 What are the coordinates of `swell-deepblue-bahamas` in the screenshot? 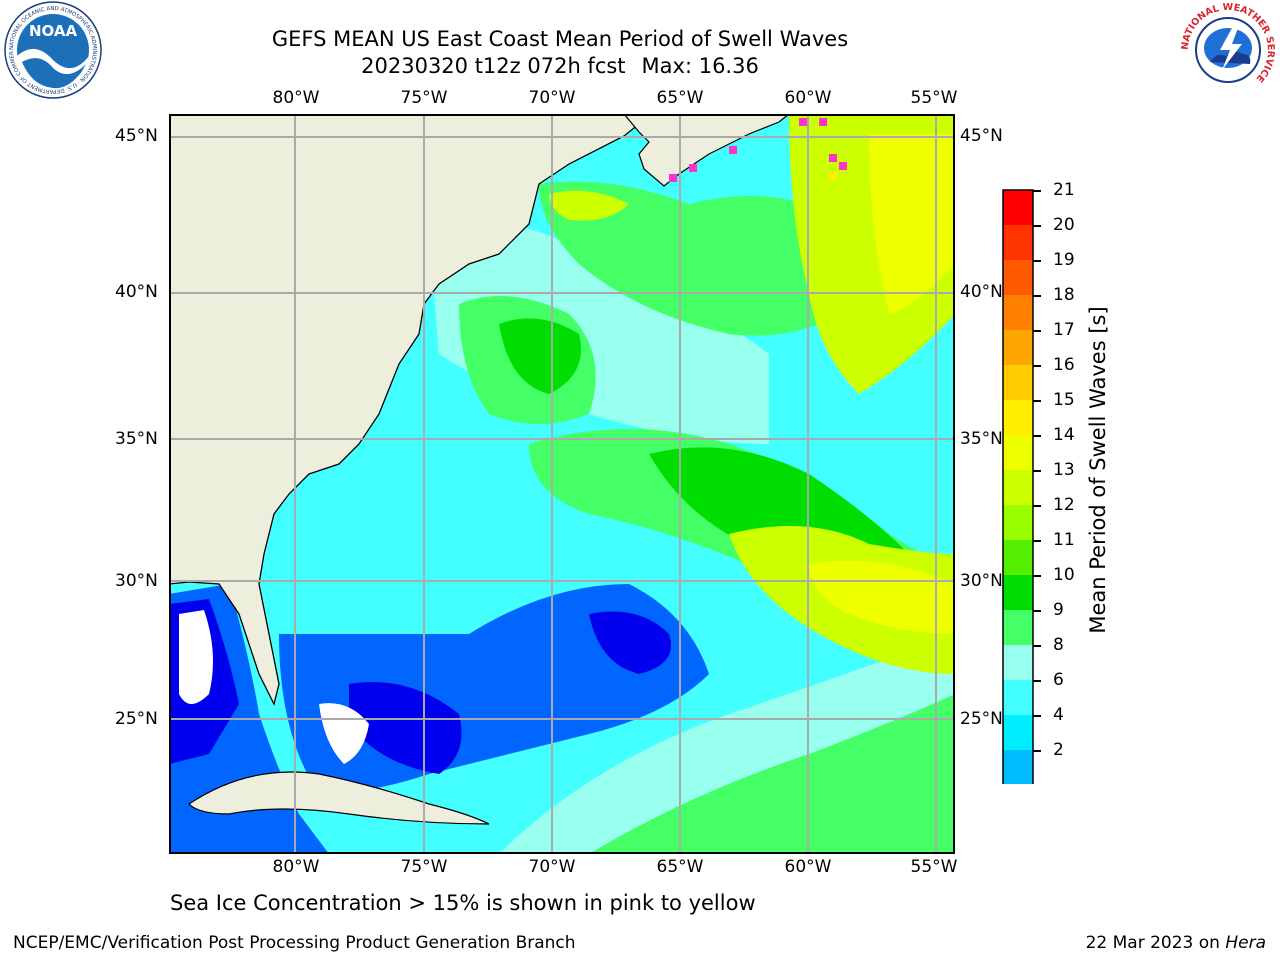 It's located at (405, 728).